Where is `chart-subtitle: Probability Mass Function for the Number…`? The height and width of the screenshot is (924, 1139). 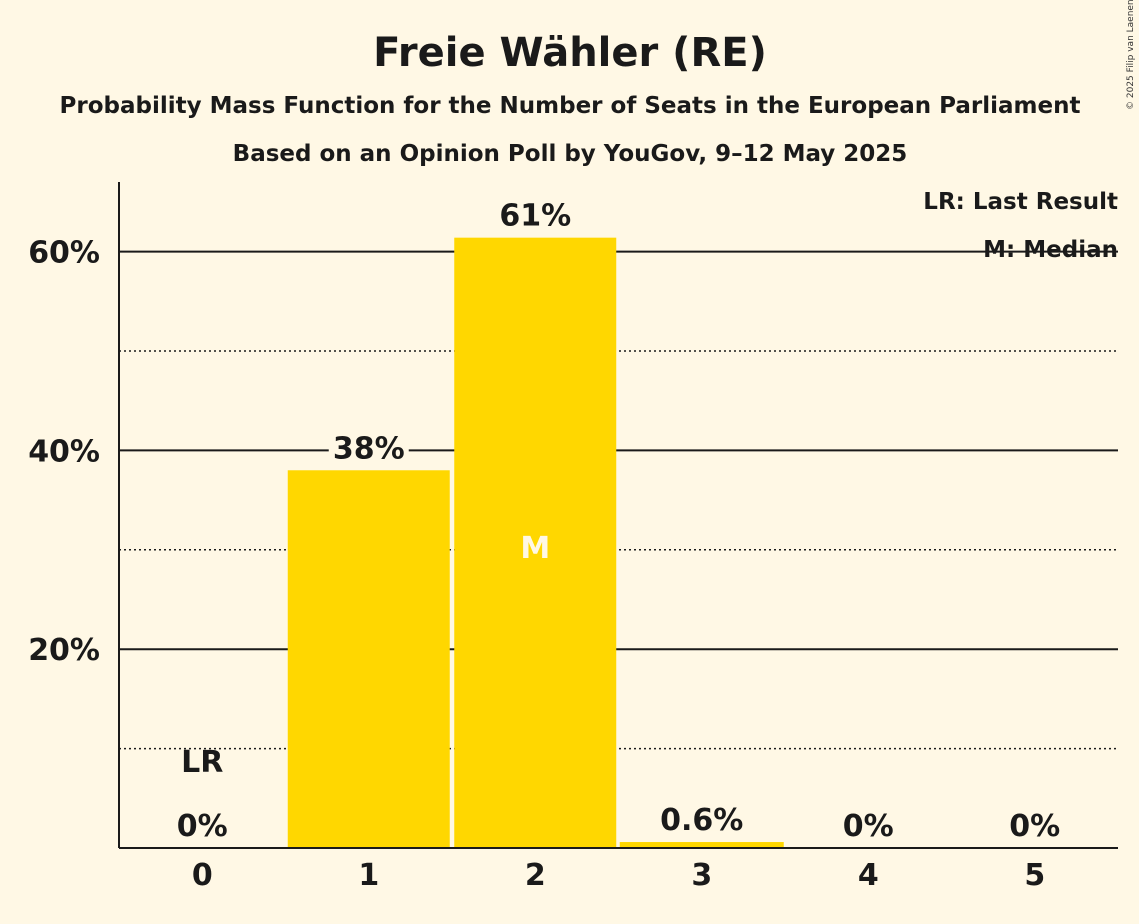
chart-subtitle: Probability Mass Function for the Number… is located at coordinates (570, 106).